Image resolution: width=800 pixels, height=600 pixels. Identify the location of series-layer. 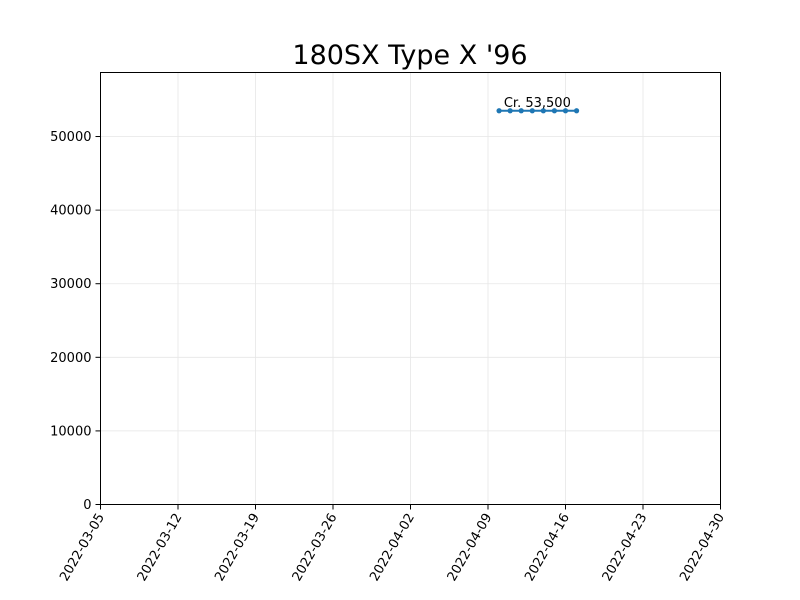
(538, 111).